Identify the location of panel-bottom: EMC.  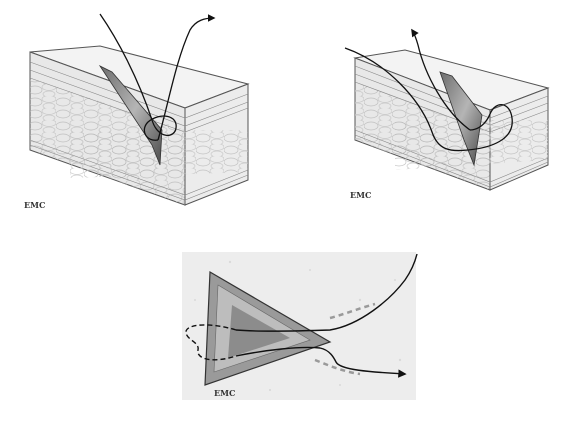
(300, 326).